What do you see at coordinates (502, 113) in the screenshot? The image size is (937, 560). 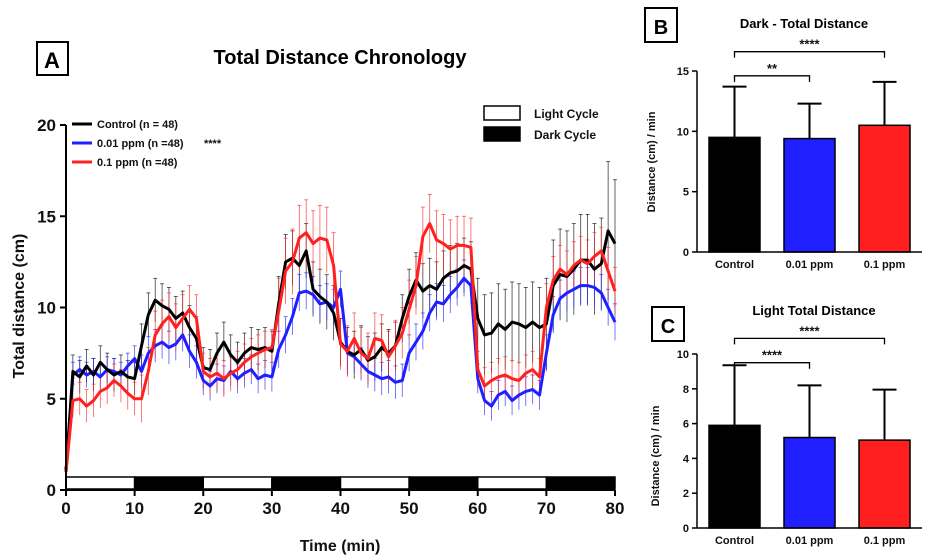 I see `legend-light-swatch` at bounding box center [502, 113].